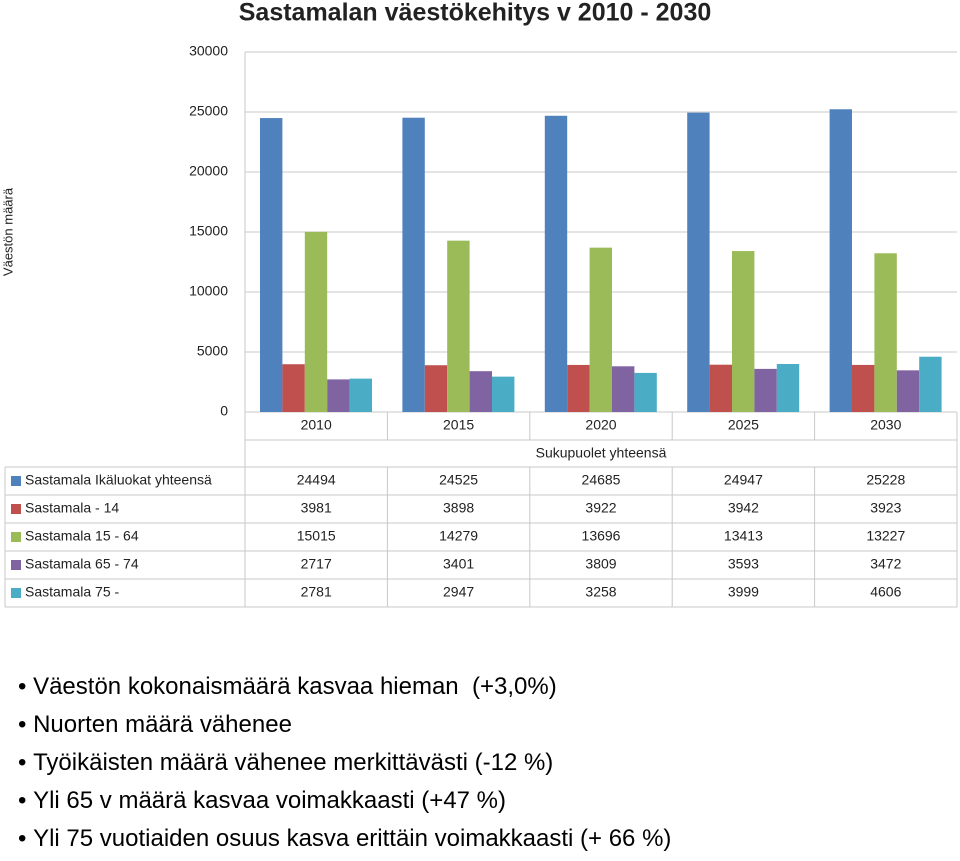 The height and width of the screenshot is (861, 960). Describe the element at coordinates (743, 508) in the screenshot. I see `table-cell: 3942` at that location.